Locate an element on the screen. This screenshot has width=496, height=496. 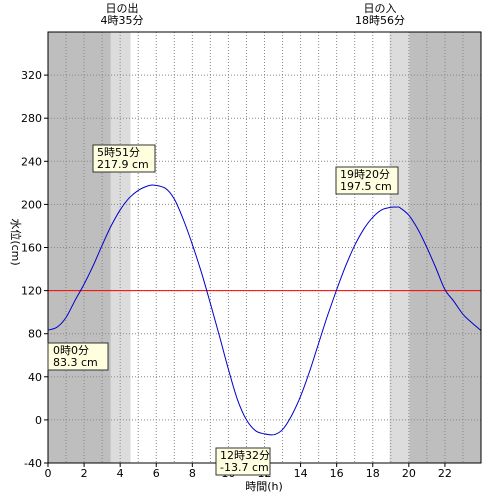
x-tick-label: 22 is located at coordinates (445, 473).